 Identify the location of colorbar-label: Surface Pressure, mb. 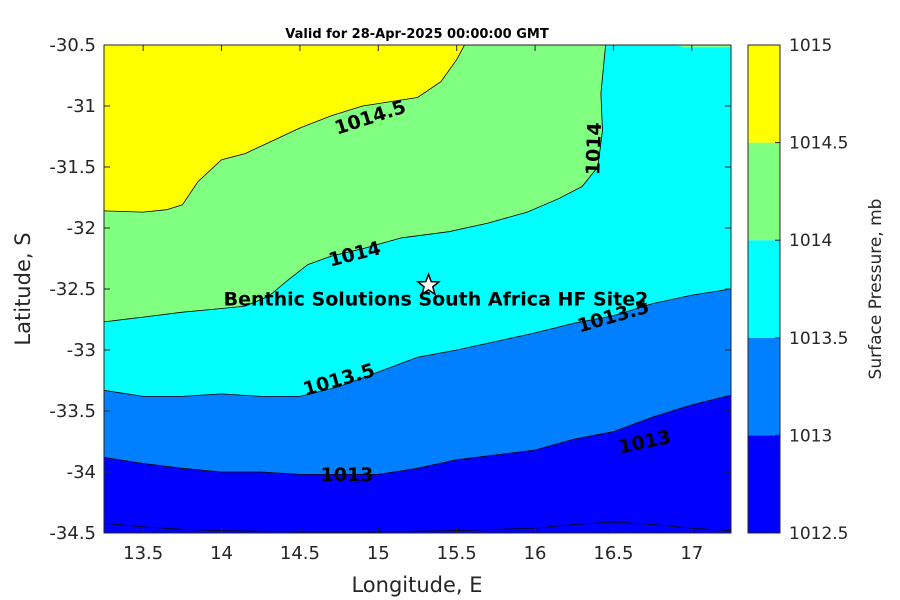
(876, 289).